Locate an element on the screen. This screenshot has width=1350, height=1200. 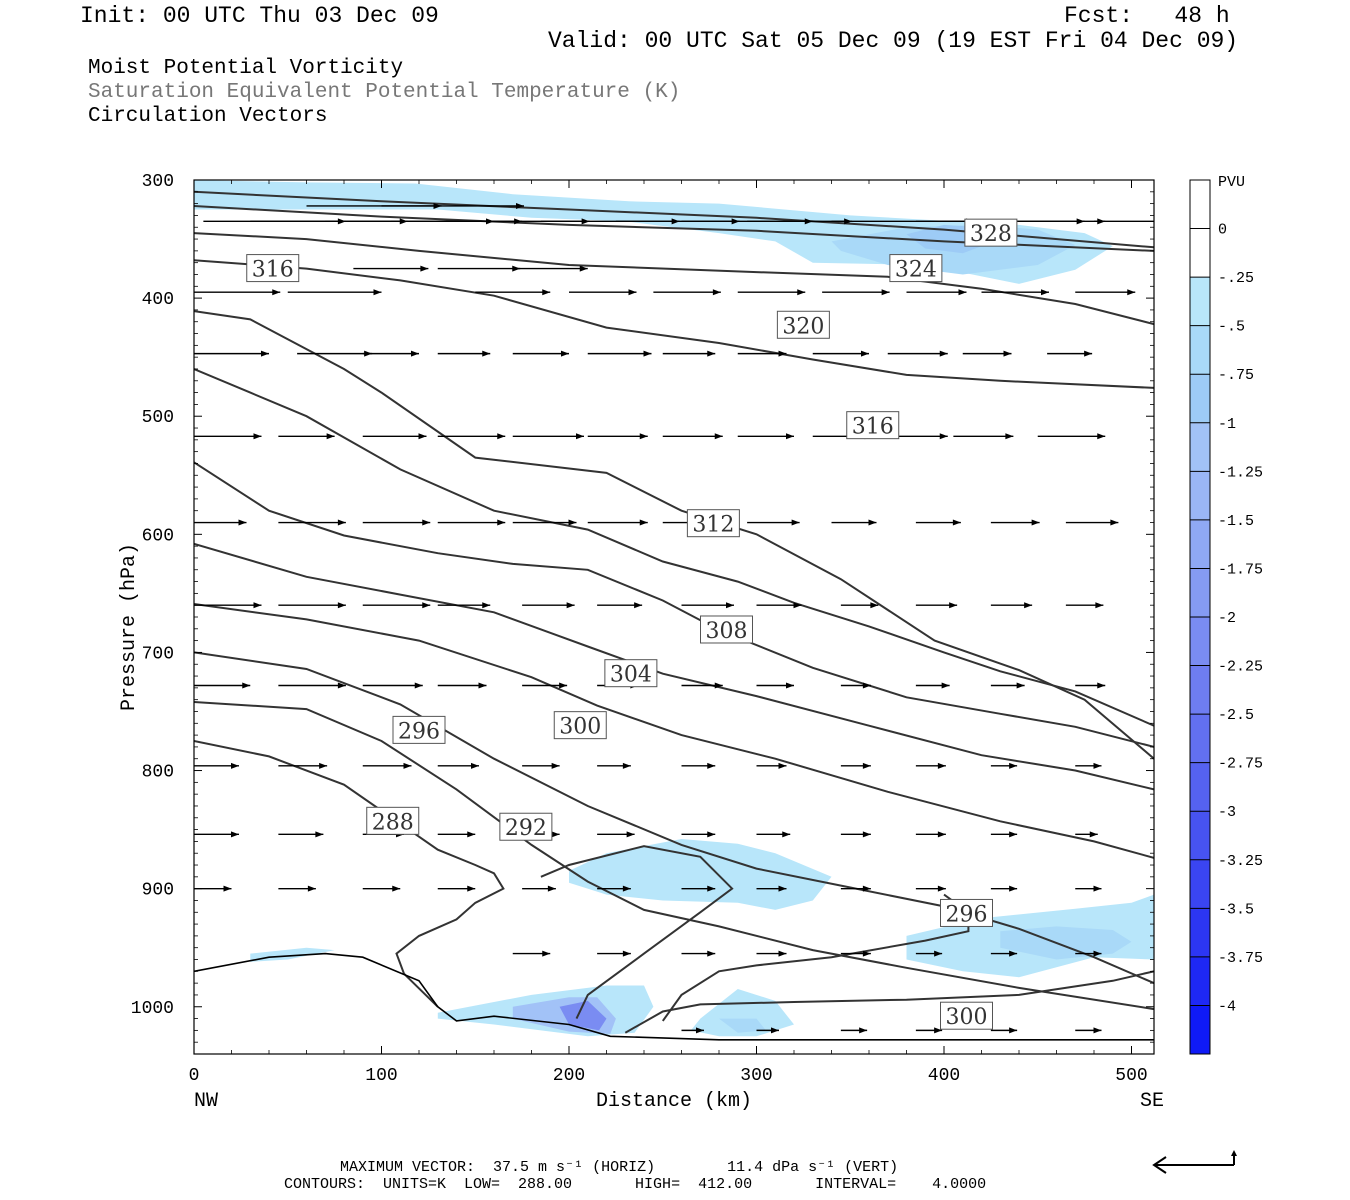
colorbar-title: PVU is located at coordinates (1231, 182).